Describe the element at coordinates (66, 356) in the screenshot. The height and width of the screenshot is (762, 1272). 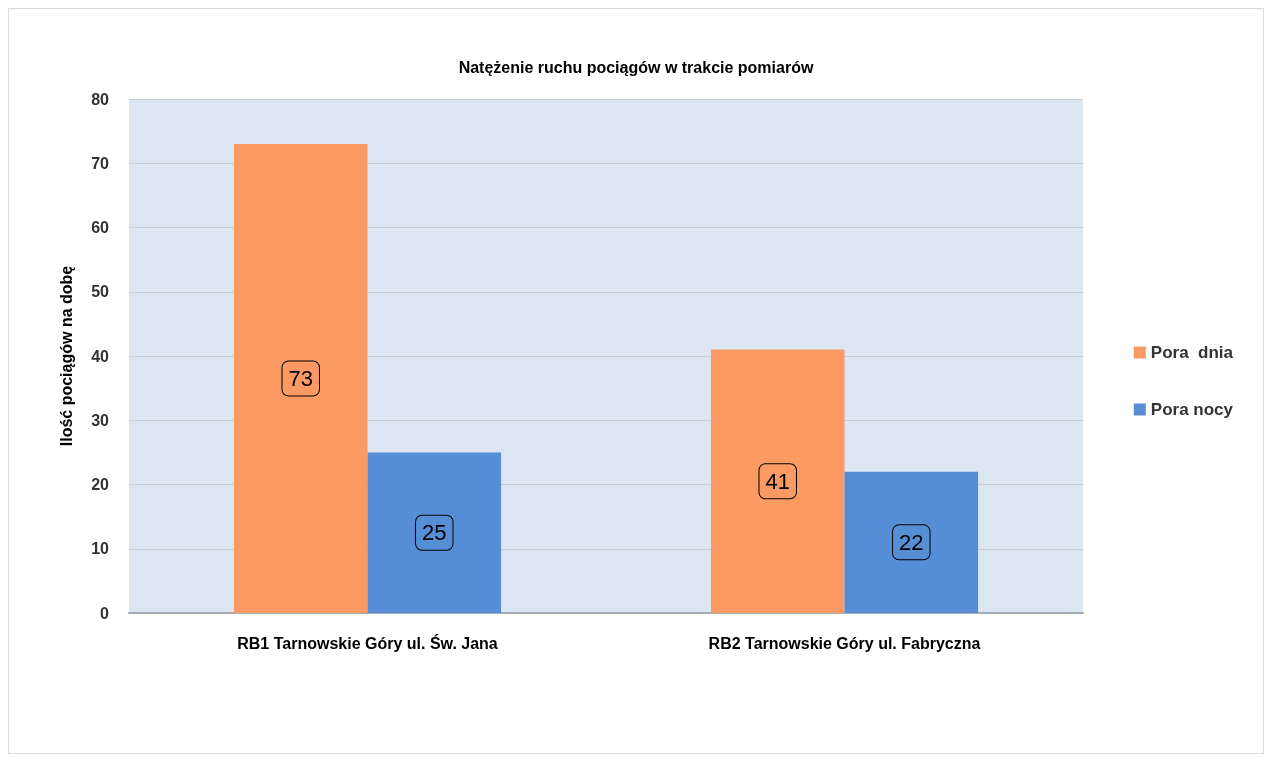
I see `y-axis-title: Ilość pociągów na dobę` at that location.